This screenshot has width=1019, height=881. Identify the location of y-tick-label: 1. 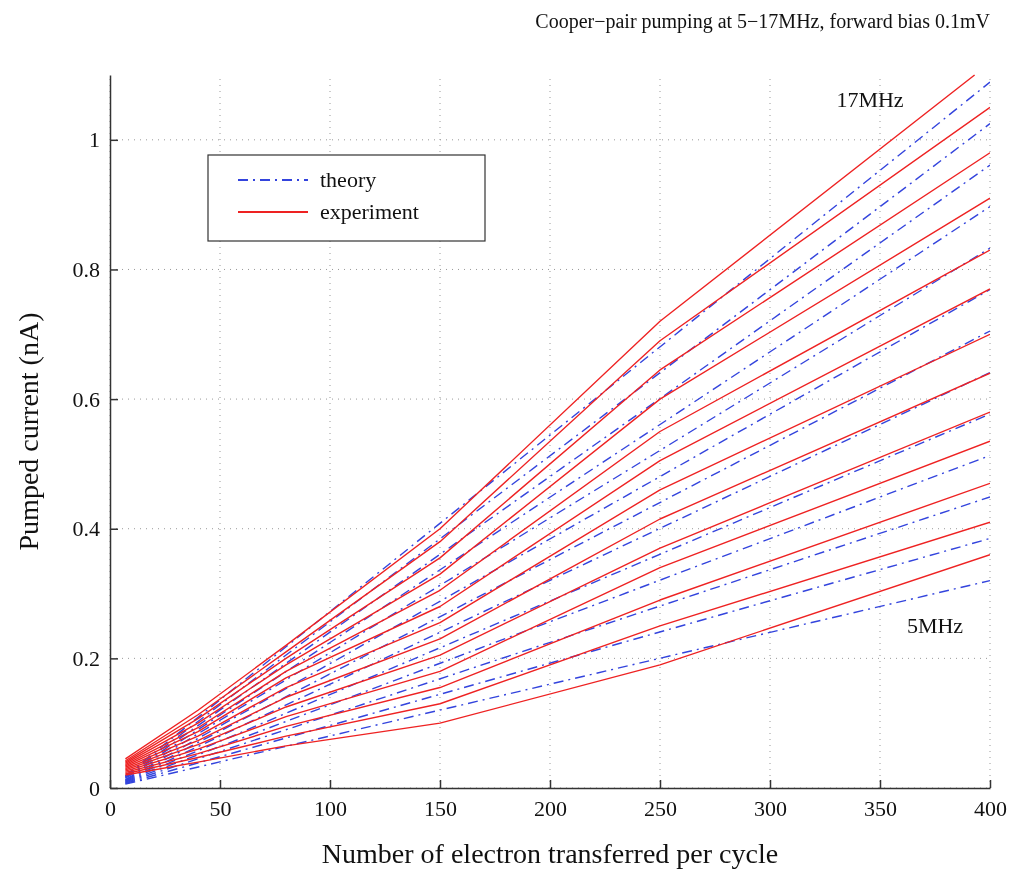
(94, 140).